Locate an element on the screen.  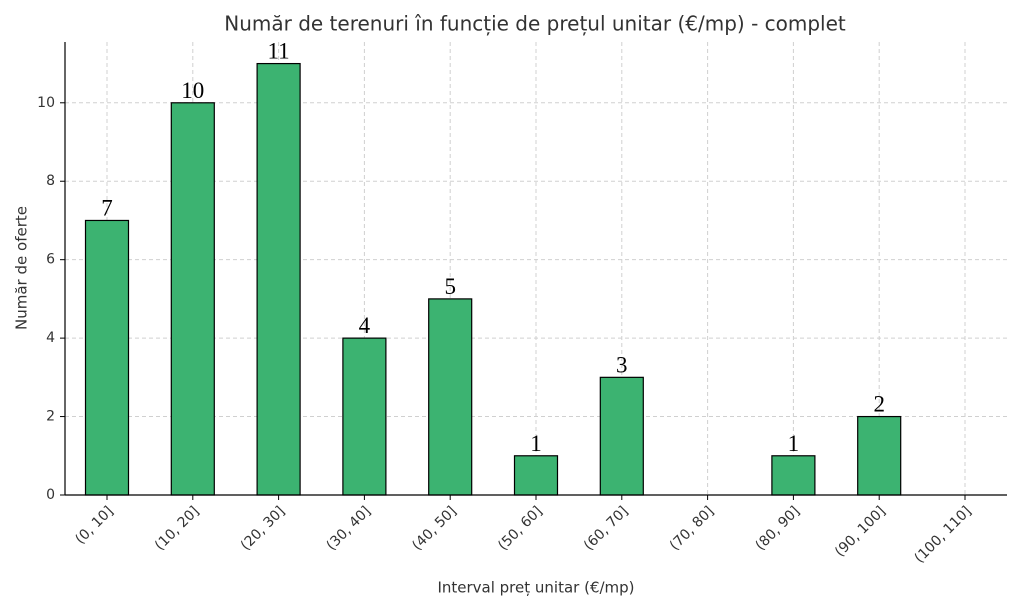
x-tick-label: (40, 50] is located at coordinates (434, 528).